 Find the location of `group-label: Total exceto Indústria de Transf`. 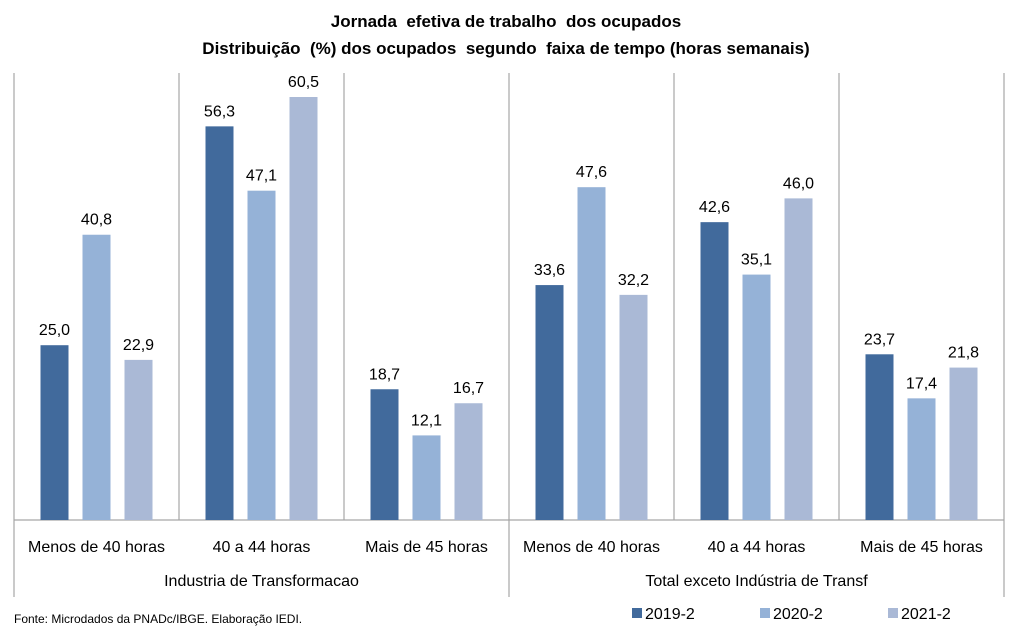

group-label: Total exceto Indústria de Transf is located at coordinates (756, 581).